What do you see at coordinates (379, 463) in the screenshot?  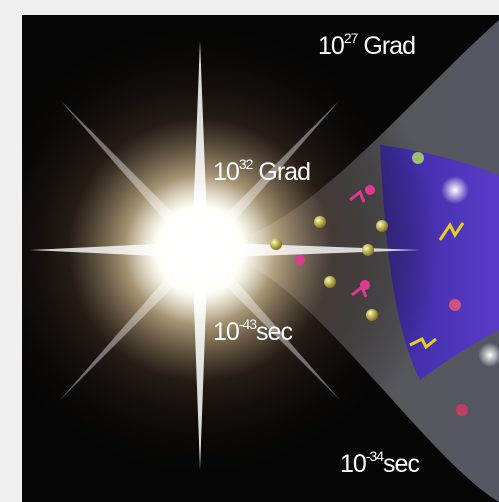 I see `label: 10-34sec` at bounding box center [379, 463].